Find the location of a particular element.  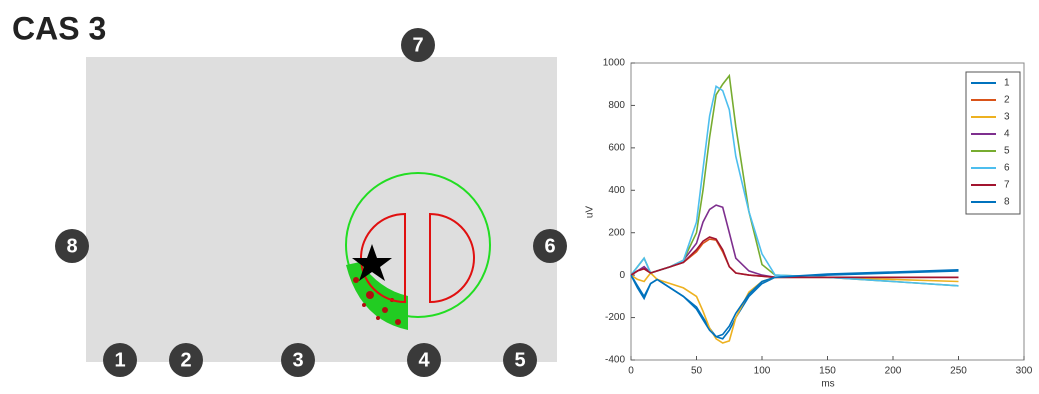

marker-label: 5 is located at coordinates (519, 360).